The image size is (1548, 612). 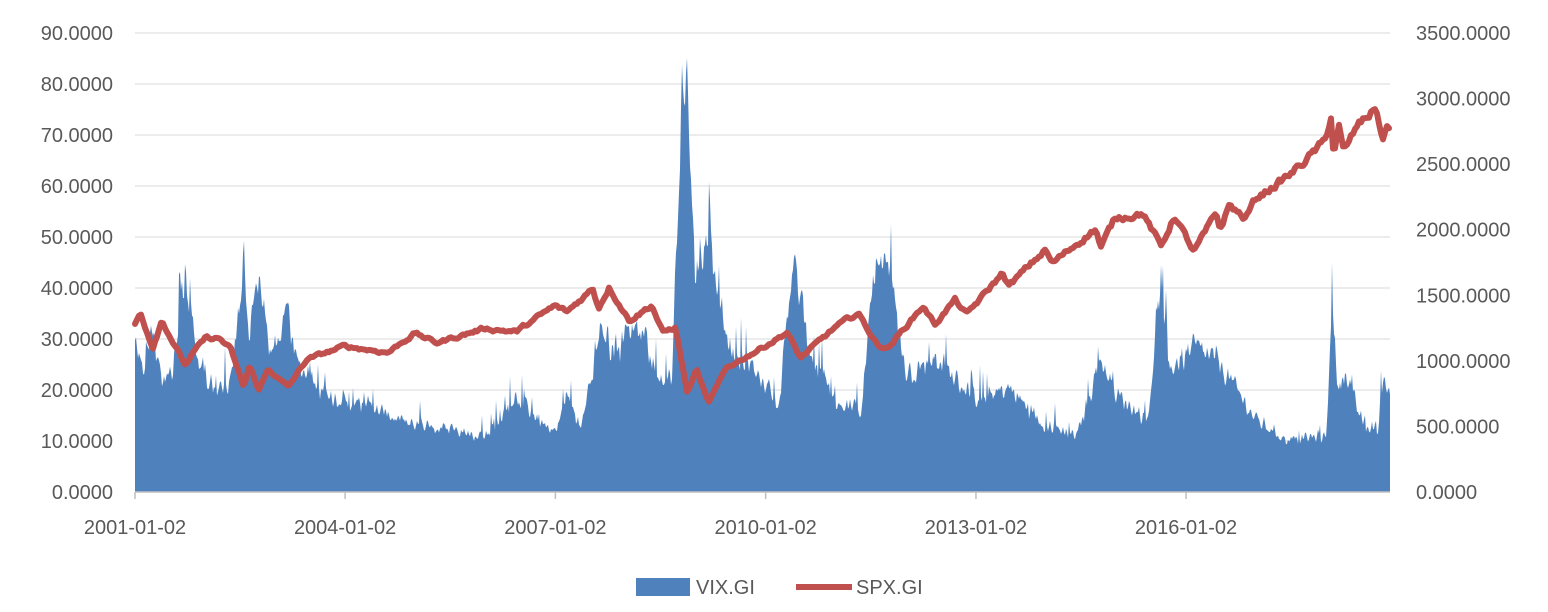 I want to click on y-left-tick-label: 0.0000, so click(x=82, y=493).